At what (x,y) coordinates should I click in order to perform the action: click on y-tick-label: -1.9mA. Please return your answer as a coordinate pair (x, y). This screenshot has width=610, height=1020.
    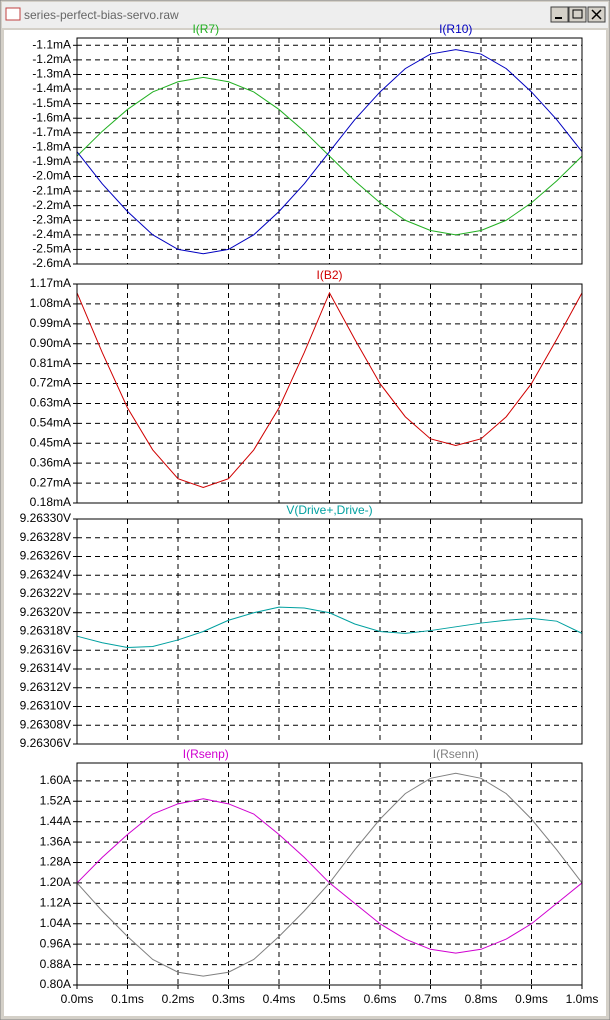
    Looking at the image, I should click on (51, 161).